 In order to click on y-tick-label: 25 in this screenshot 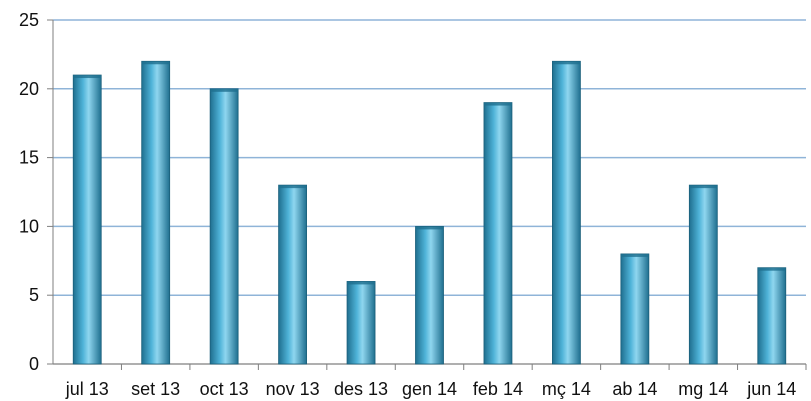, I will do `click(29, 20)`.